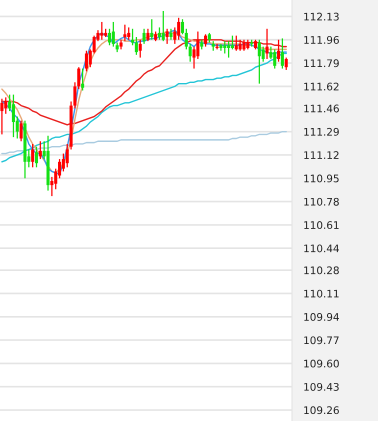 Image resolution: width=378 pixels, height=421 pixels. Describe the element at coordinates (321, 178) in the screenshot. I see `y-tick-label: 110.95` at that location.